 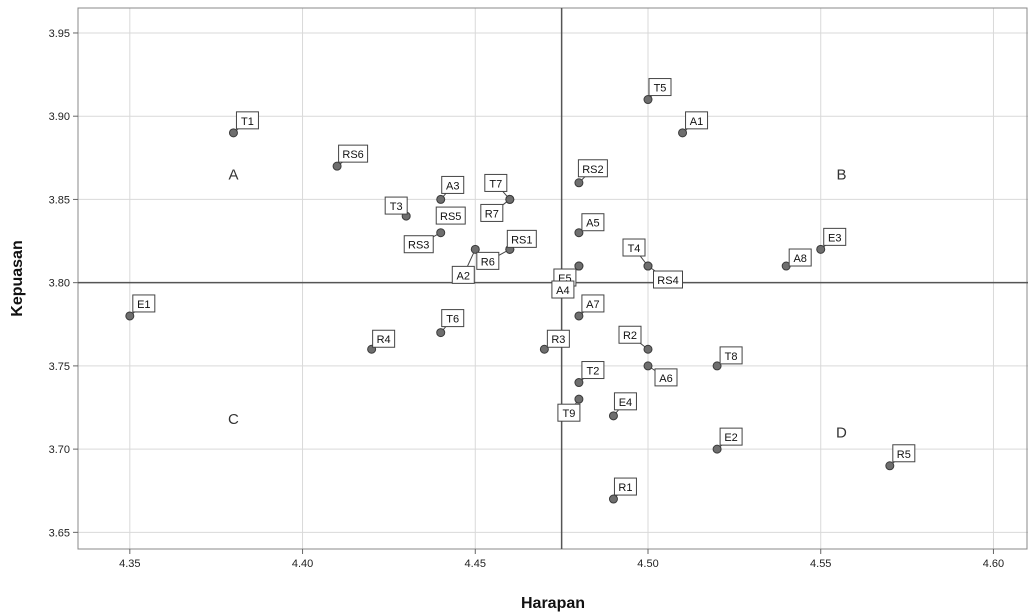 I want to click on point-label: T9, so click(x=569, y=412).